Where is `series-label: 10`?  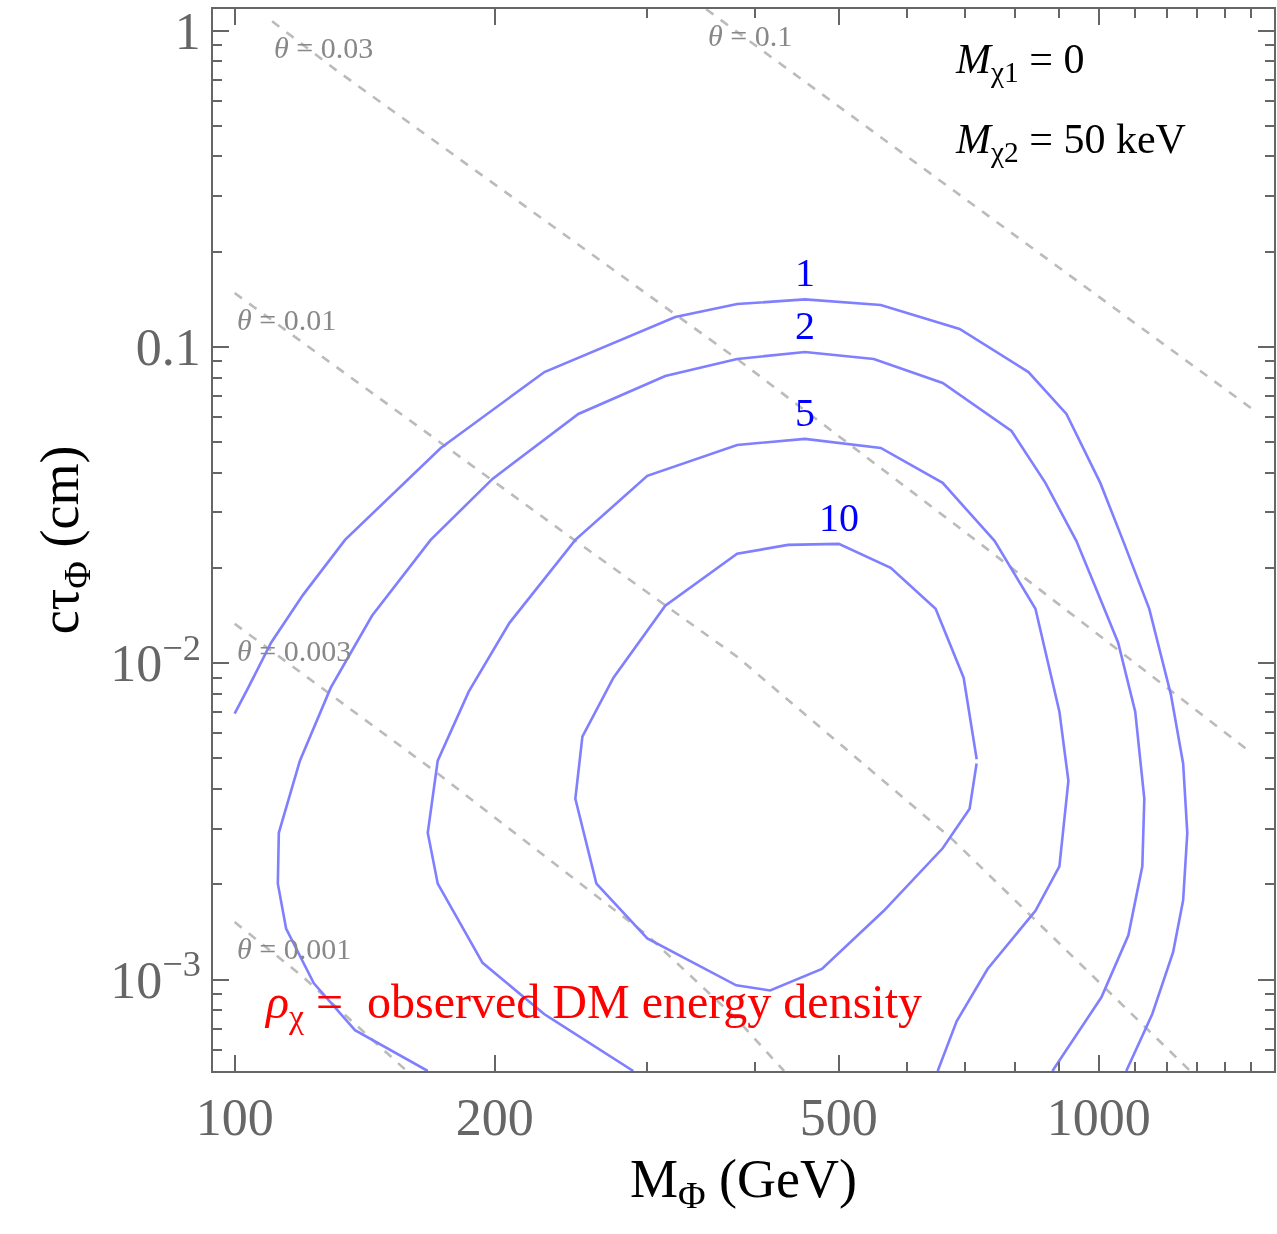 series-label: 10 is located at coordinates (839, 517).